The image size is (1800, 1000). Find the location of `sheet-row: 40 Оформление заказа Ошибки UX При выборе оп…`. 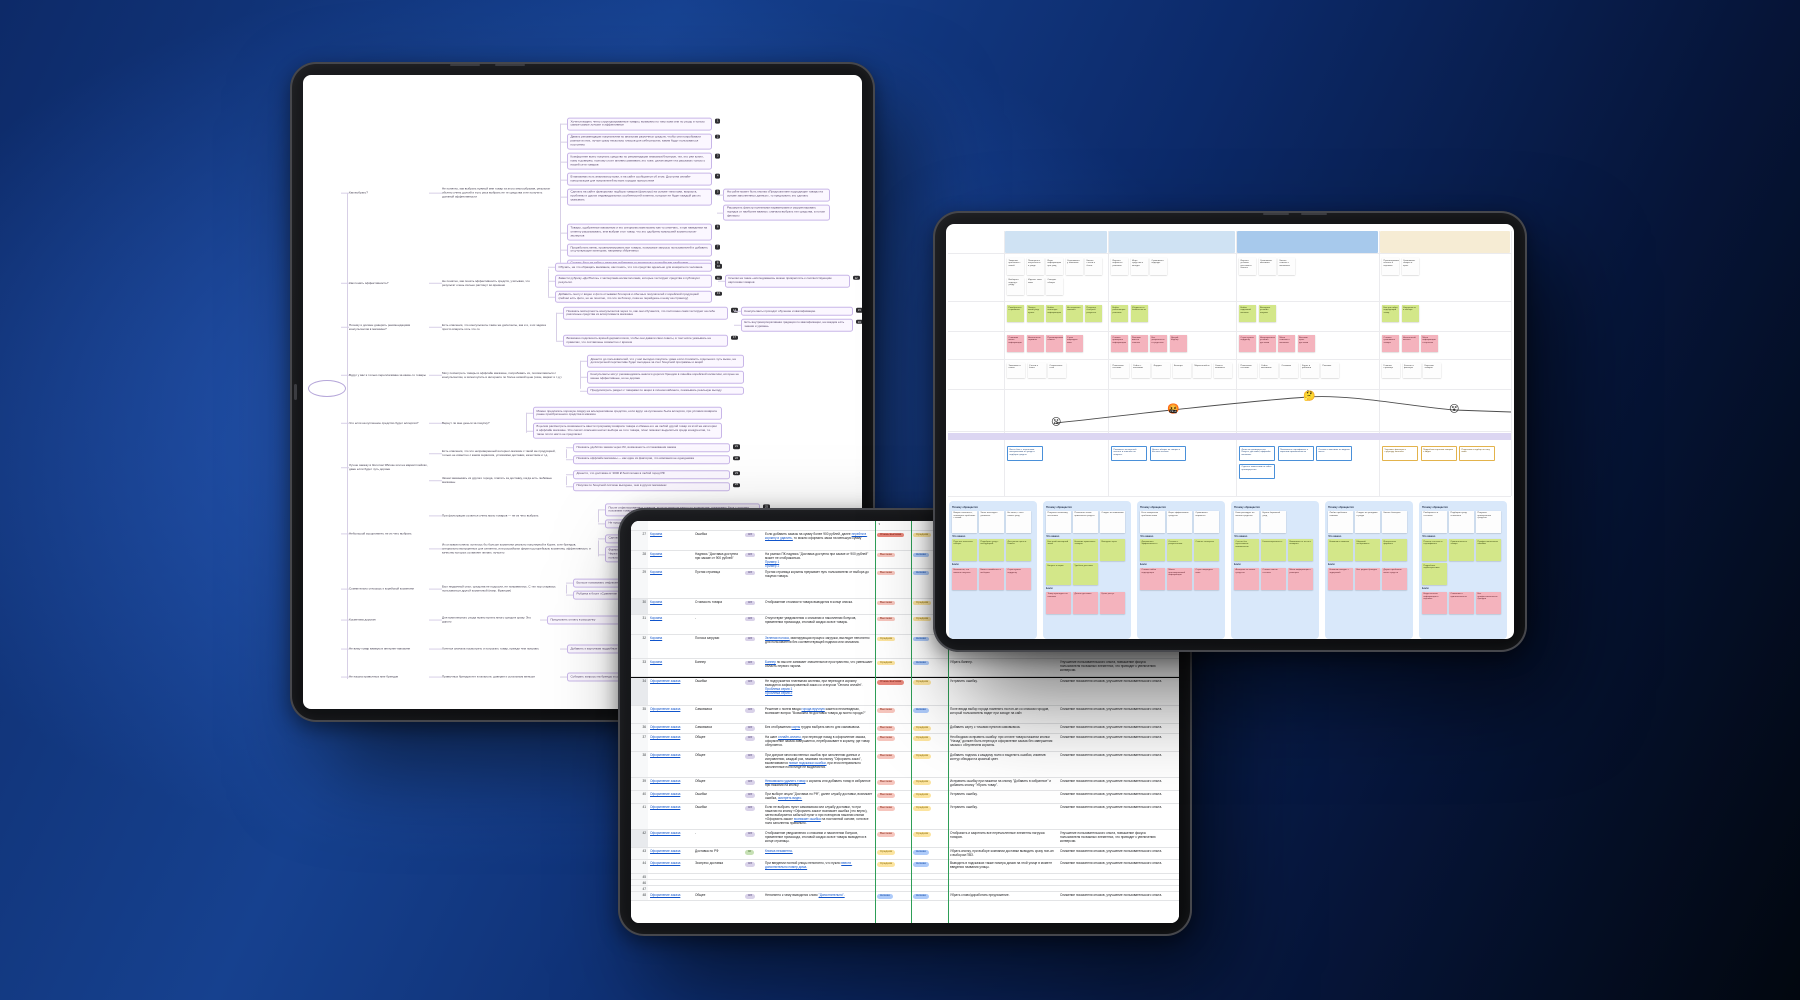

sheet-row: 40 Оформление заказа Ошибки UX При выборе оп… is located at coordinates (905, 798).